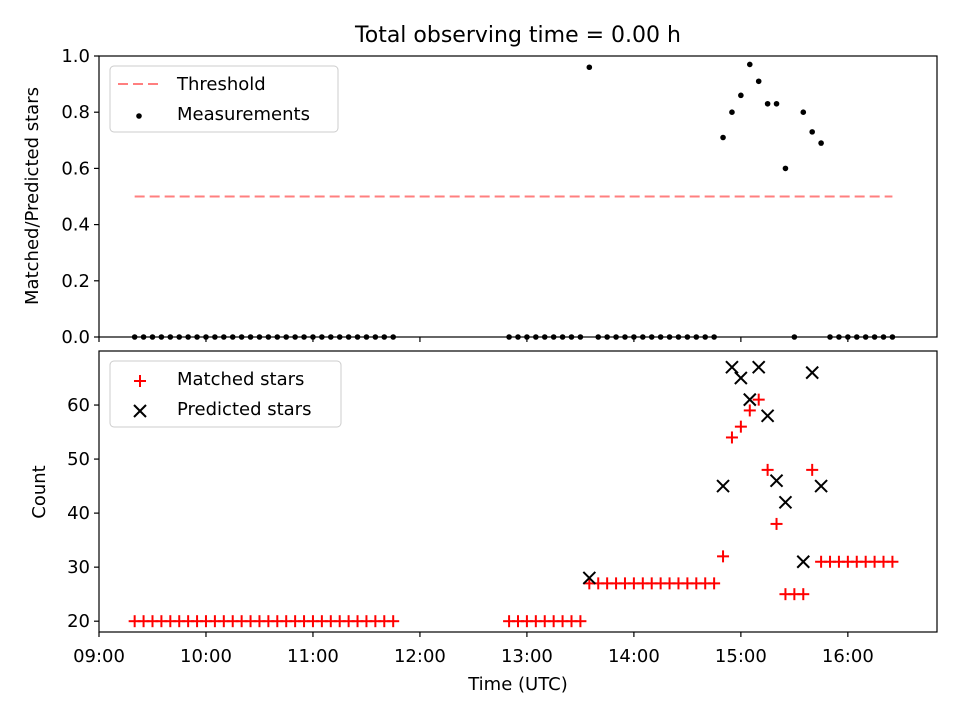 The image size is (960, 720). What do you see at coordinates (517, 35) in the screenshot?
I see `chart-title: Total observing time = 0.00 h` at bounding box center [517, 35].